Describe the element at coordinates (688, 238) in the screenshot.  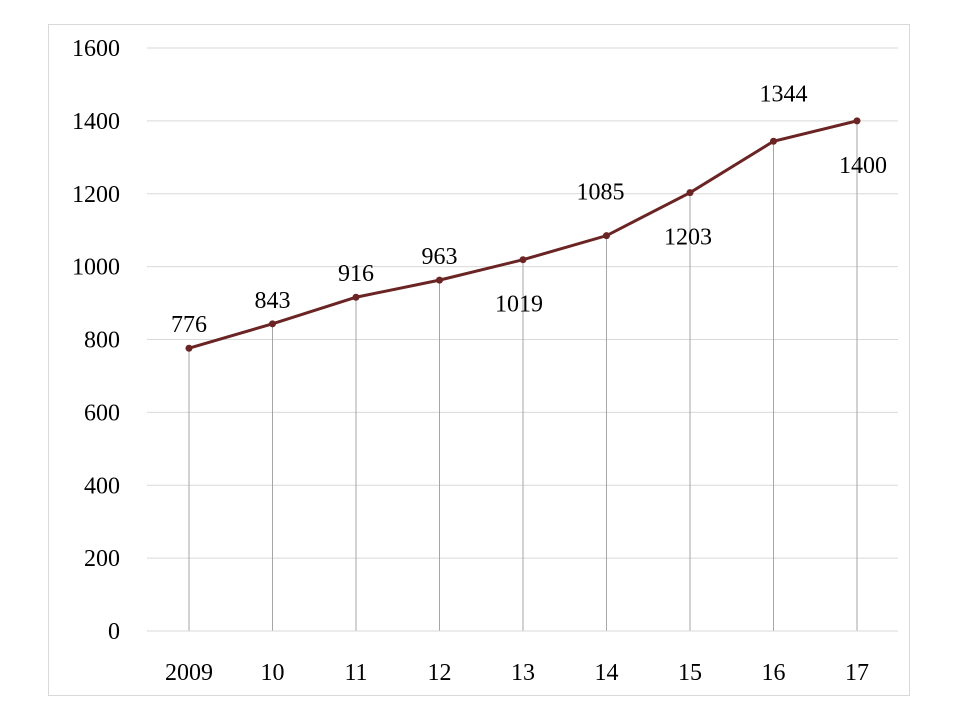
I see `data-label-15: 1203` at that location.